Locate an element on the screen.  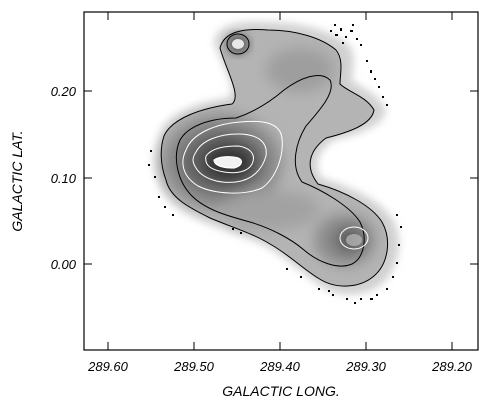
y-tick-label: 0.10 is located at coordinates (64, 178).